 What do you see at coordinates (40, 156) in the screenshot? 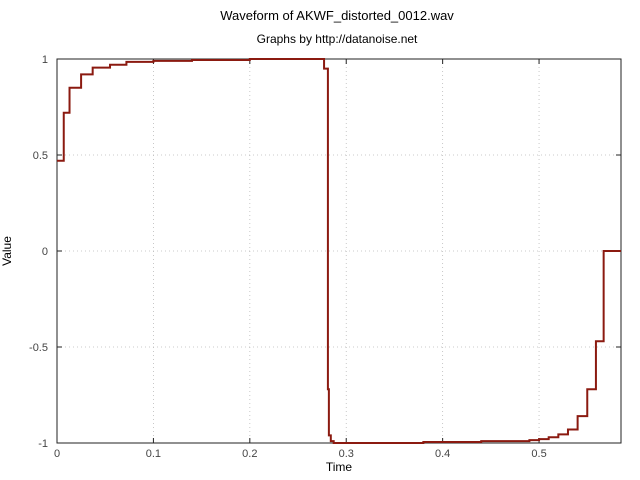
I see `y-tick-label: 0.5` at bounding box center [40, 156].